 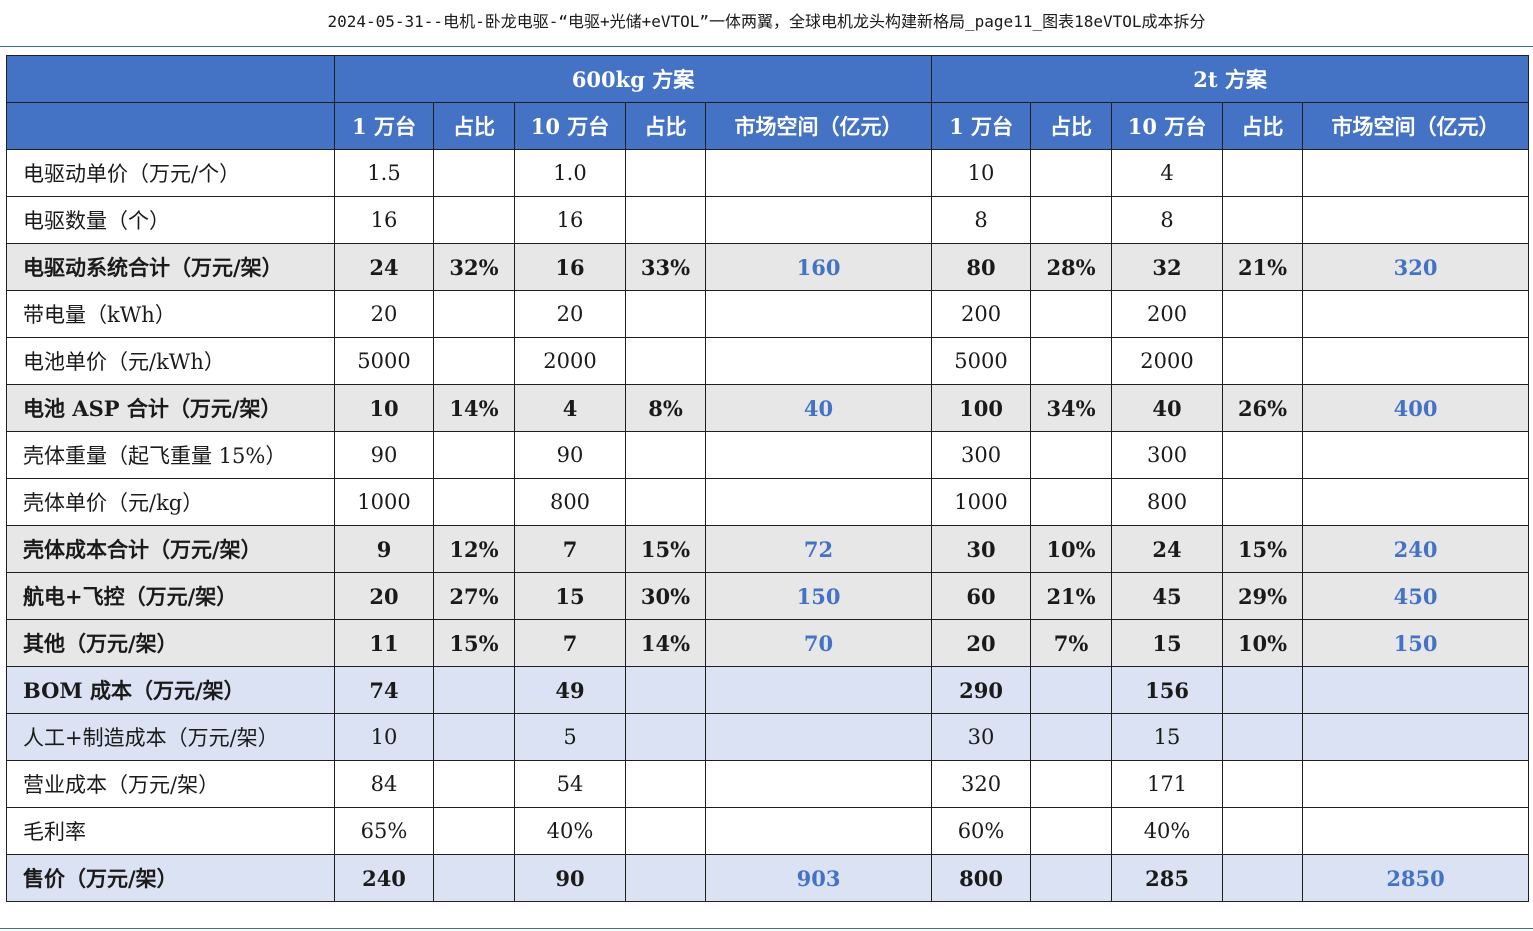 What do you see at coordinates (570, 549) in the screenshot?
I see `table-cell: 7` at bounding box center [570, 549].